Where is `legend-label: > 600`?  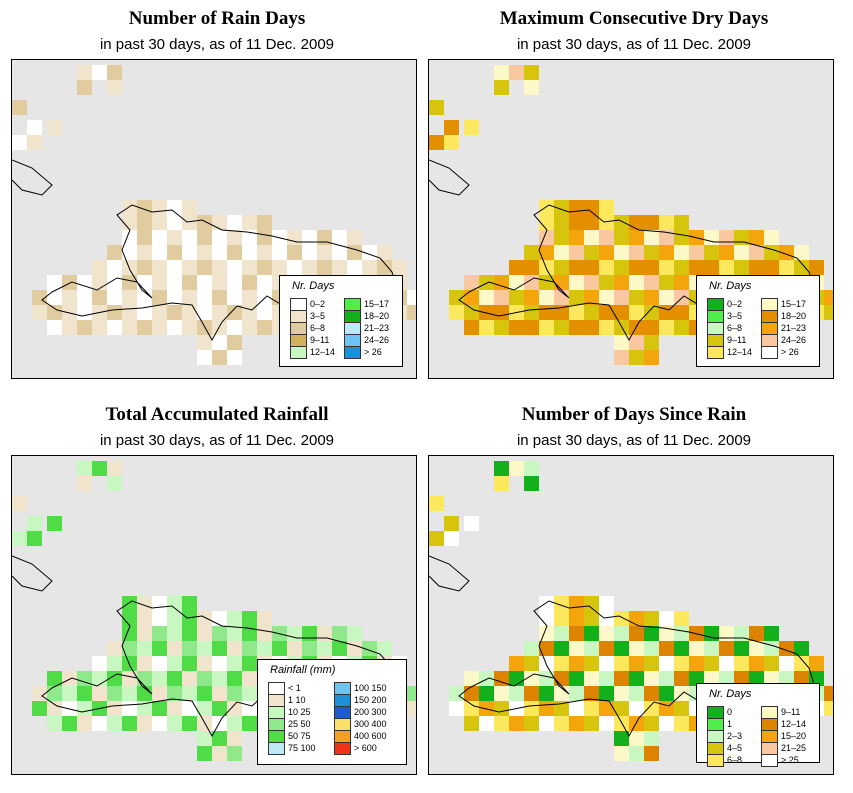 legend-label: > 600 is located at coordinates (365, 748).